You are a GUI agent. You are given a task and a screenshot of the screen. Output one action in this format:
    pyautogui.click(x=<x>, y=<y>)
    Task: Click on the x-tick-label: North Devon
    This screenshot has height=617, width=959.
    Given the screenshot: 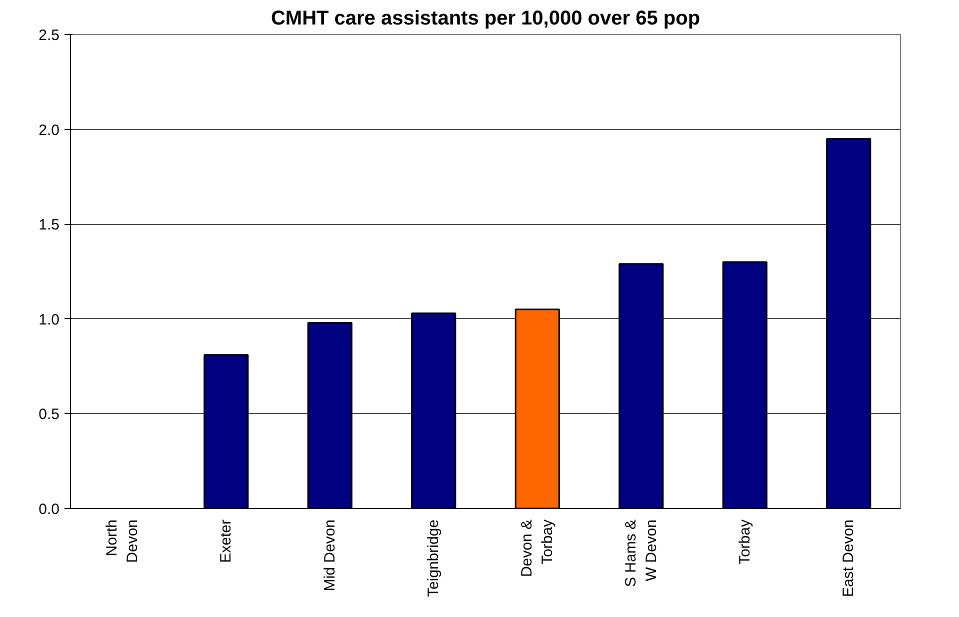 What is the action you would take?
    pyautogui.click(x=123, y=541)
    